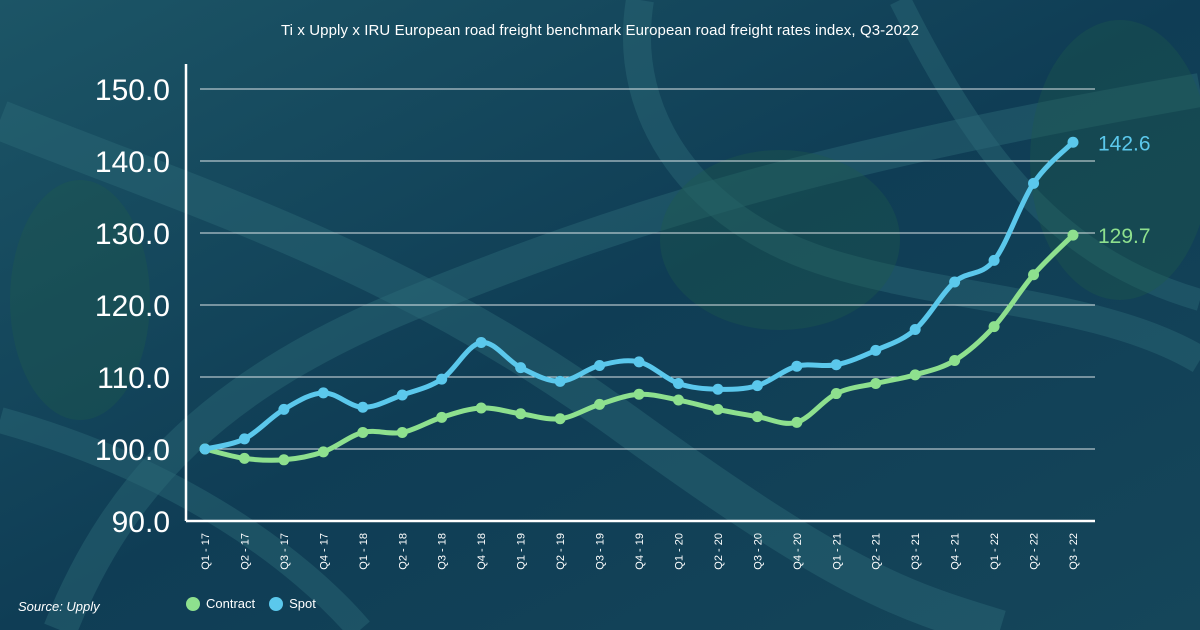 This screenshot has height=630, width=1200. Describe the element at coordinates (132, 306) in the screenshot. I see `y-tick-label: 120.0` at that location.